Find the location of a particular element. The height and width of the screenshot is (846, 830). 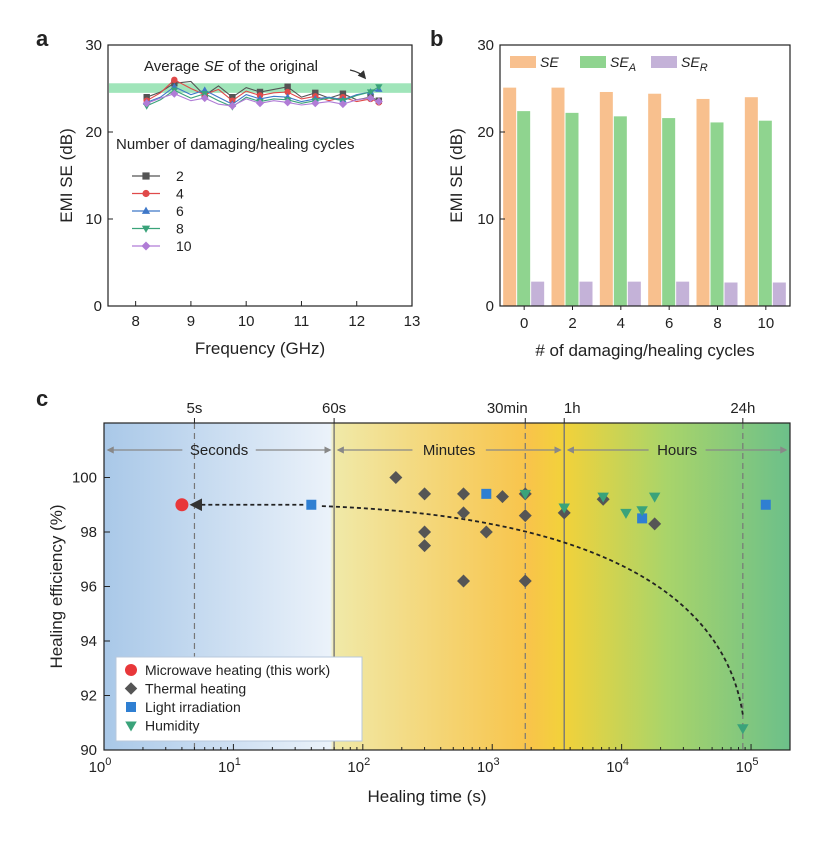

band-label-pre: Average is located at coordinates (174, 66).